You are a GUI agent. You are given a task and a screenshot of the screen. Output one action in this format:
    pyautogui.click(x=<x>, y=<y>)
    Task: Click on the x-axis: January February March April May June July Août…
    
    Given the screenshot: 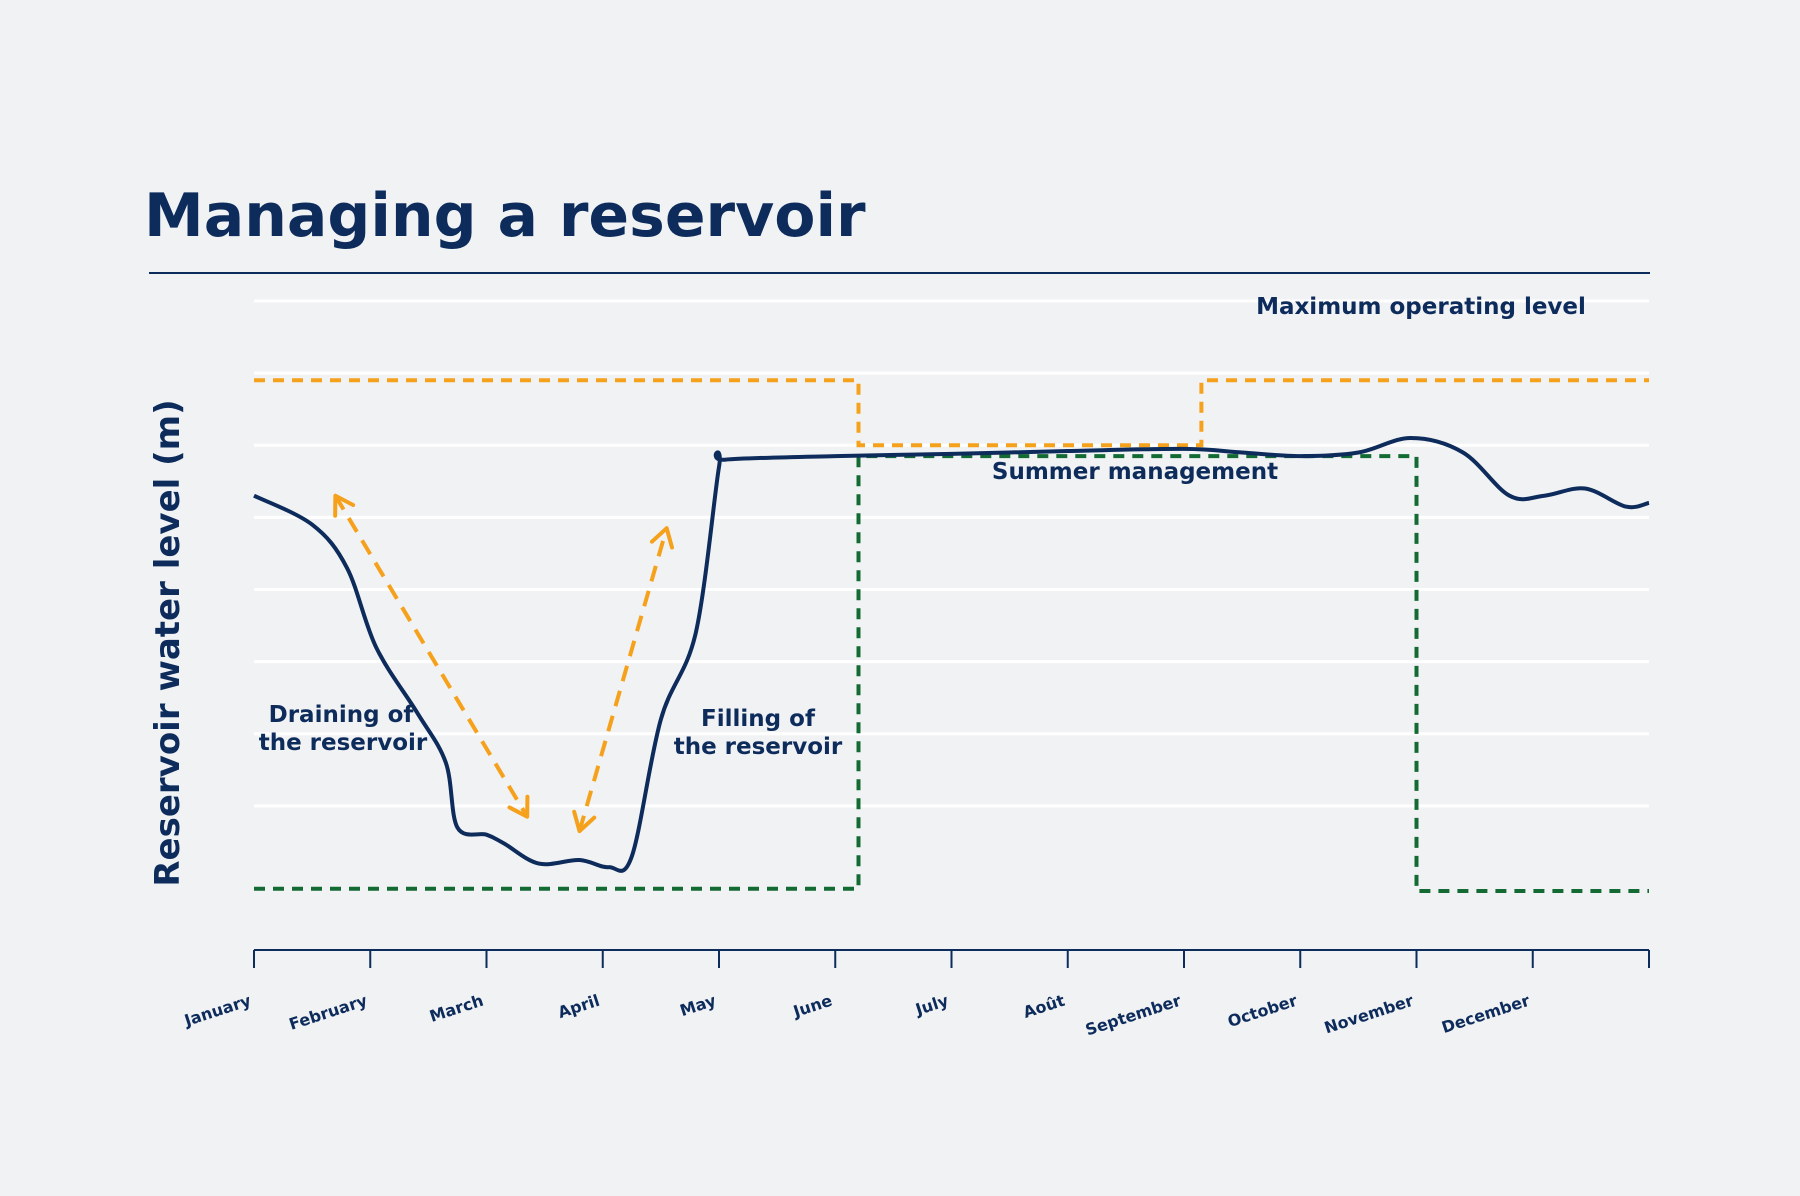 What is the action you would take?
    pyautogui.click(x=915, y=994)
    